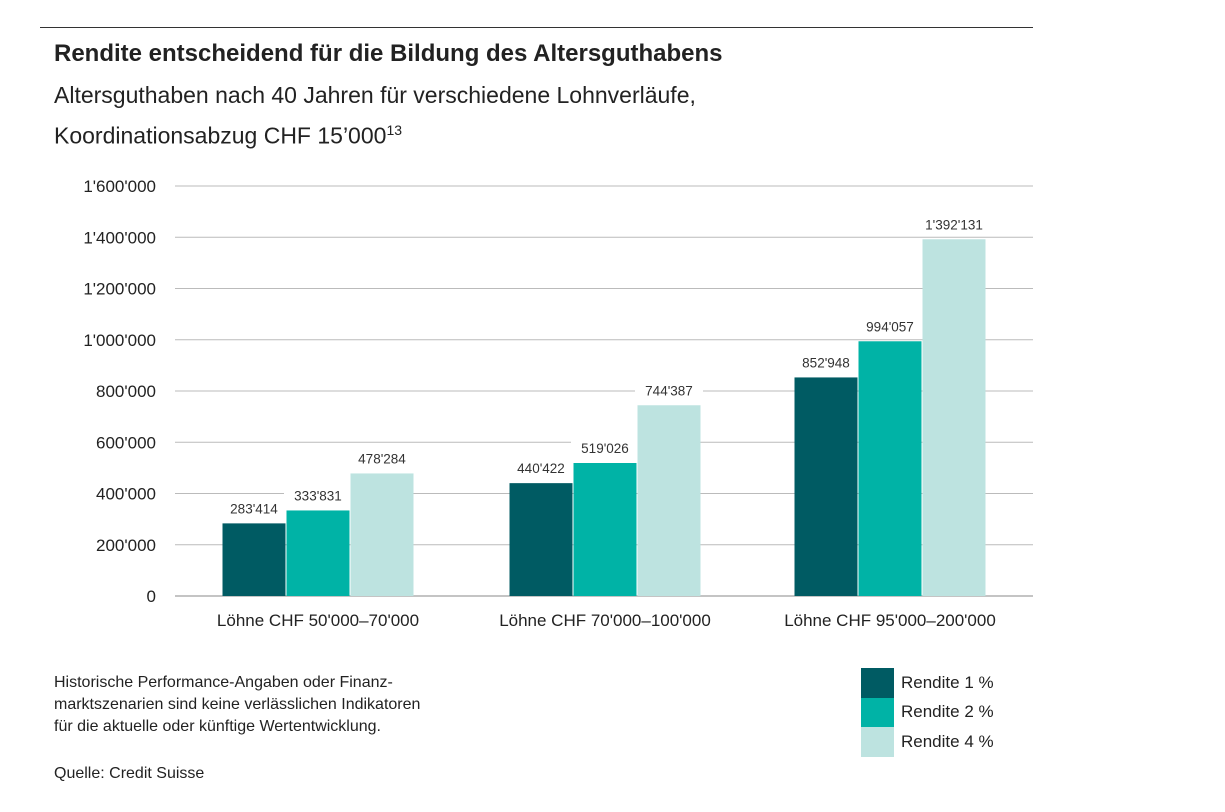  I want to click on subtitle-text: Koordinationsabzug CHF 15’000, so click(220, 135).